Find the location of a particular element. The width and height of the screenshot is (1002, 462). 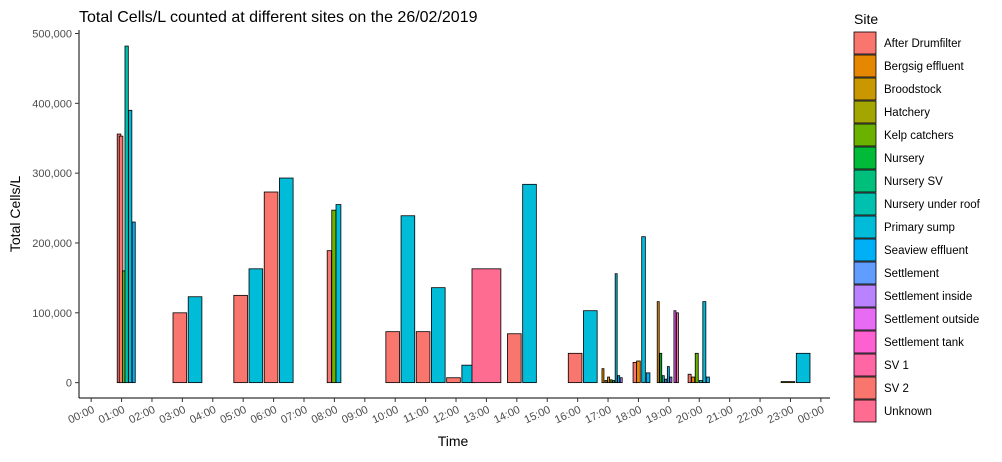

legend-item: Kelp catchers is located at coordinates (903, 135).